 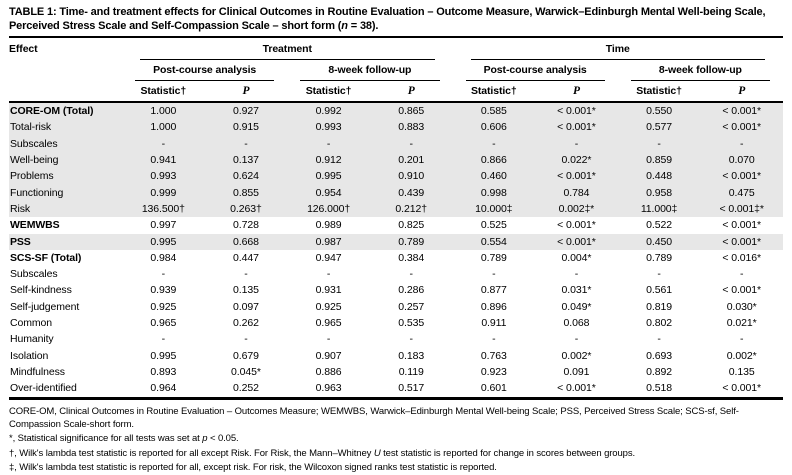 I want to click on cell-value: 0.912, so click(x=328, y=160).